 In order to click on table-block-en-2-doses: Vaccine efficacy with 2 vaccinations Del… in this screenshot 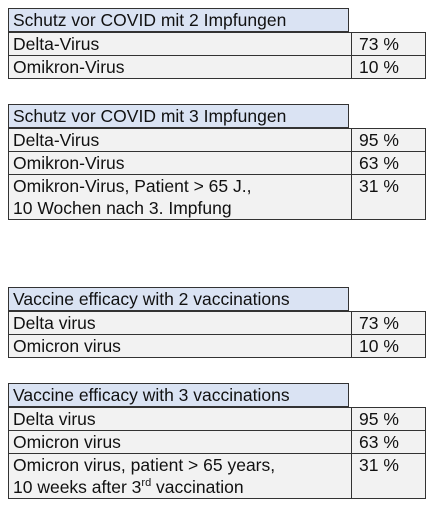, I will do `click(217, 322)`.